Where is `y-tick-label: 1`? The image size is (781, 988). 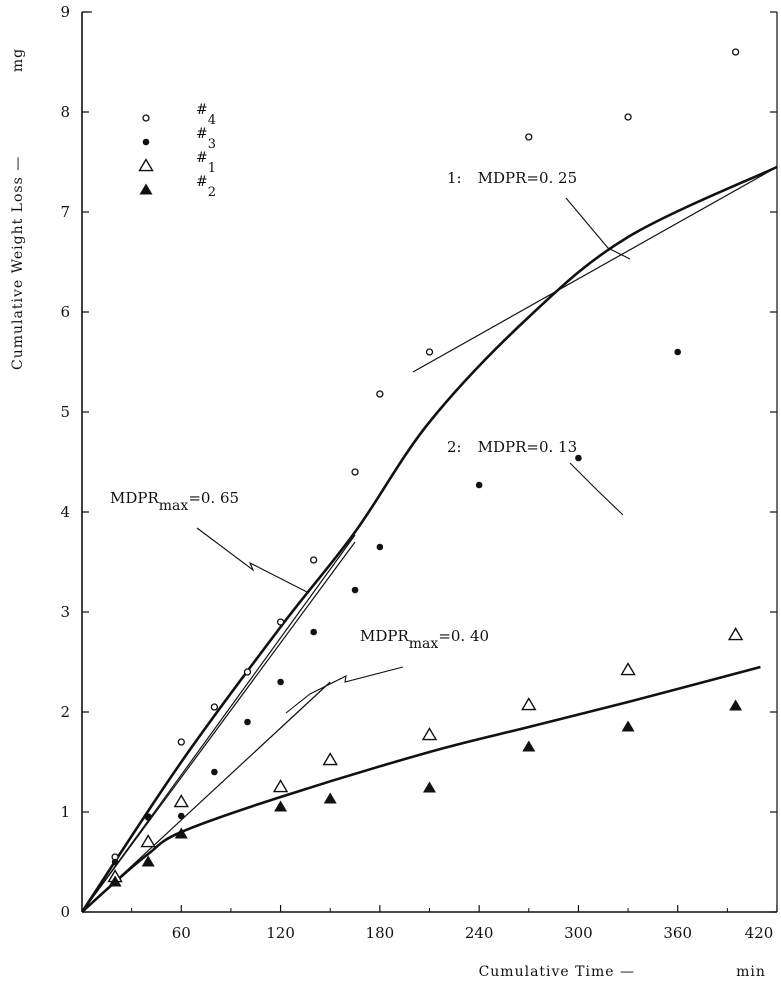 y-tick-label: 1 is located at coordinates (65, 812).